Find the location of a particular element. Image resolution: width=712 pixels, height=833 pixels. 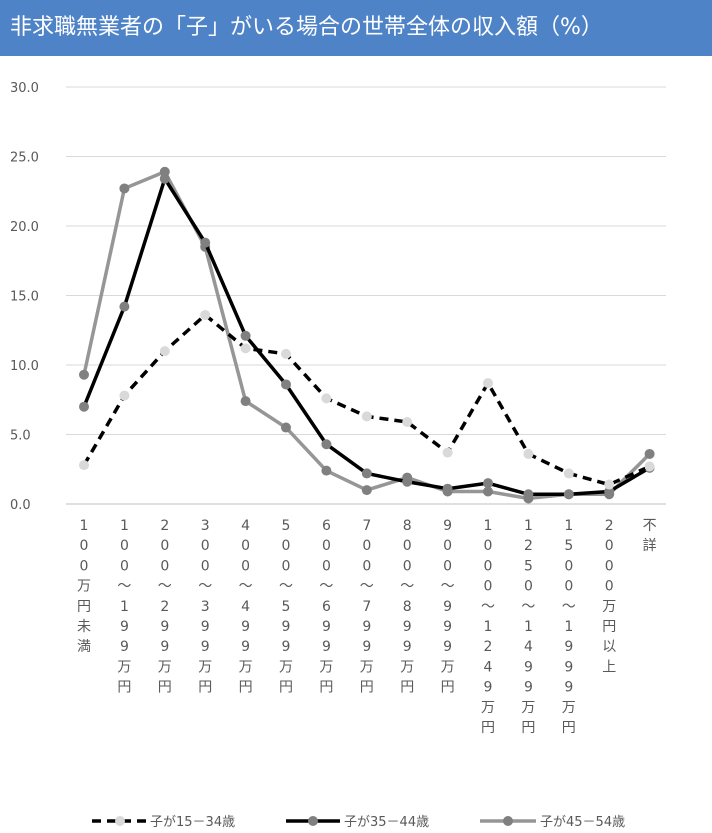

x-tick-label: 7 0 0 〜 7 9 9 万円 is located at coordinates (367, 607).